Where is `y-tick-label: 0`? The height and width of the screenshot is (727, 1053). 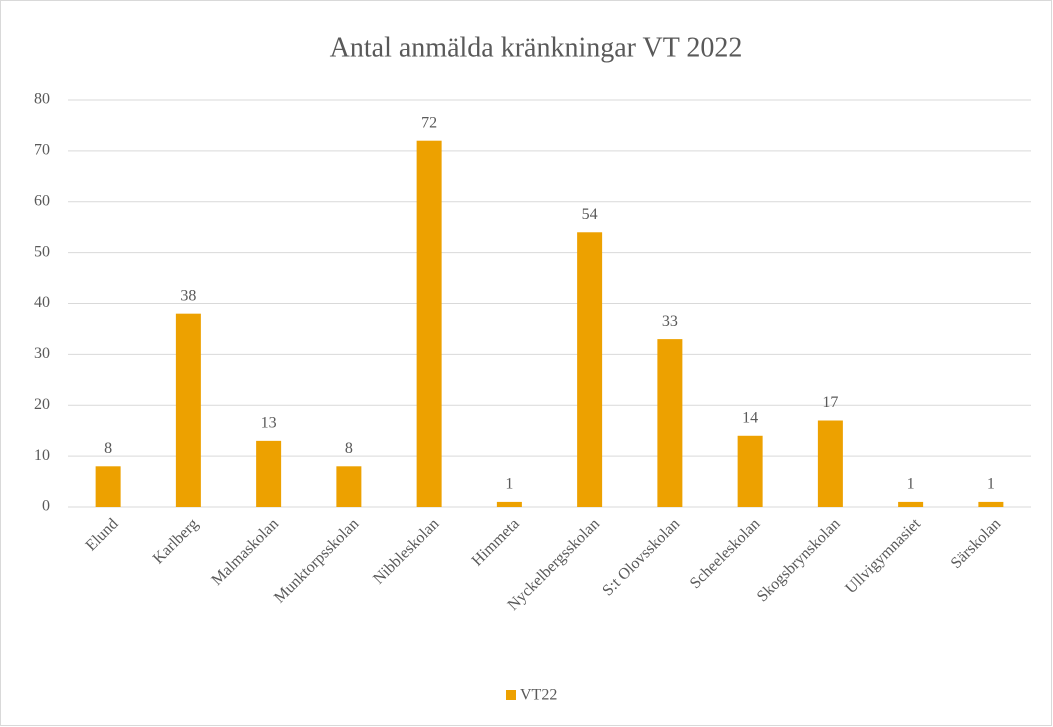 y-tick-label: 0 is located at coordinates (46, 506).